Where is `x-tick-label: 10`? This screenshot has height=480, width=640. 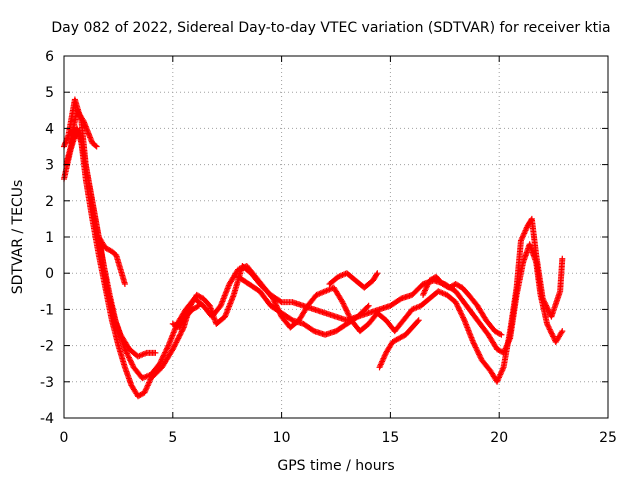 x-tick-label: 10 is located at coordinates (282, 438).